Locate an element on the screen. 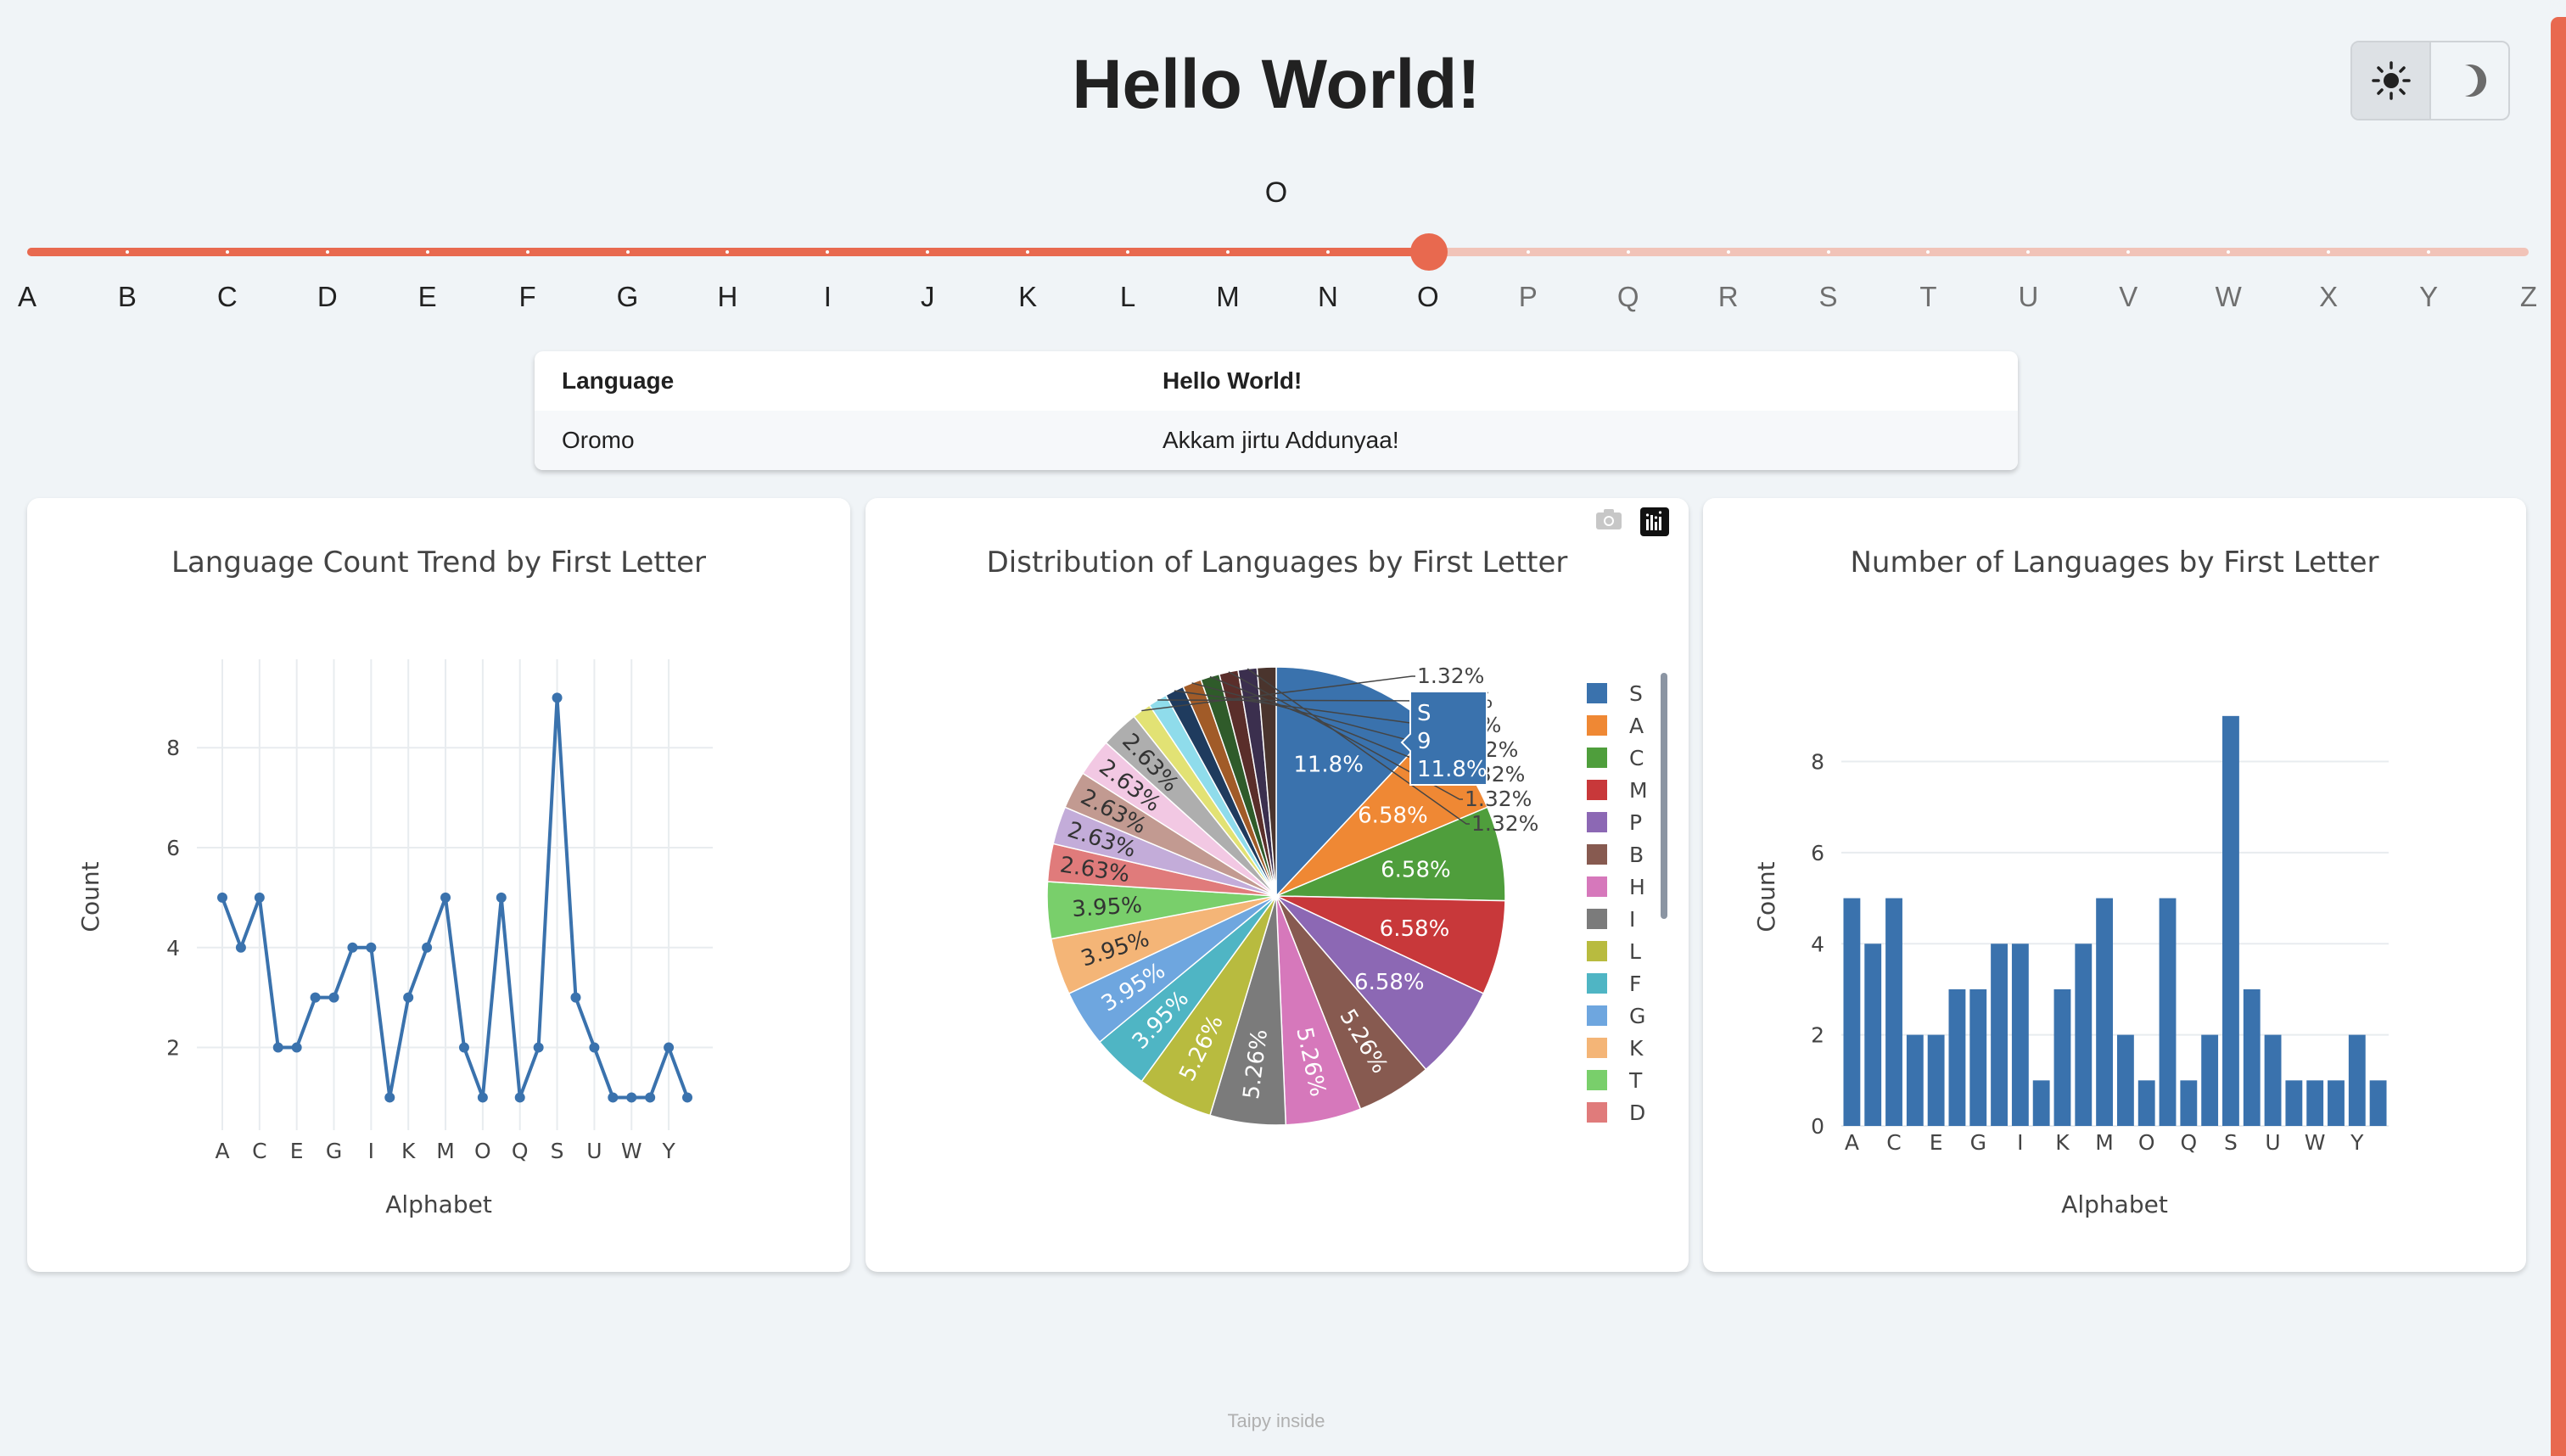 Image resolution: width=2566 pixels, height=1456 pixels. slider-label-o: O is located at coordinates (1428, 296).